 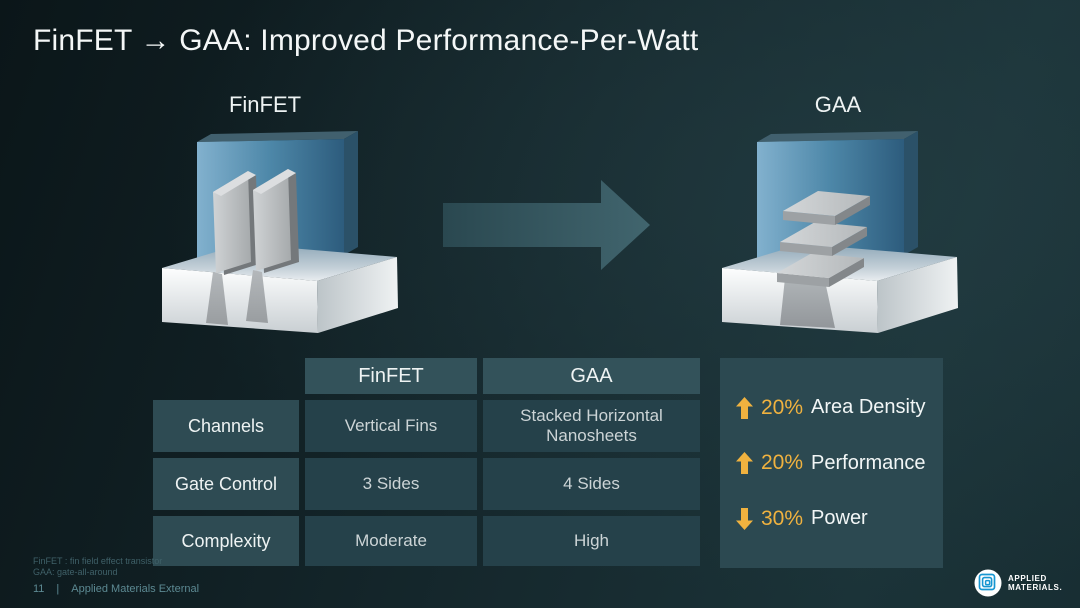 What do you see at coordinates (823, 239) in the screenshot?
I see `gaa-stacked-nanosheets` at bounding box center [823, 239].